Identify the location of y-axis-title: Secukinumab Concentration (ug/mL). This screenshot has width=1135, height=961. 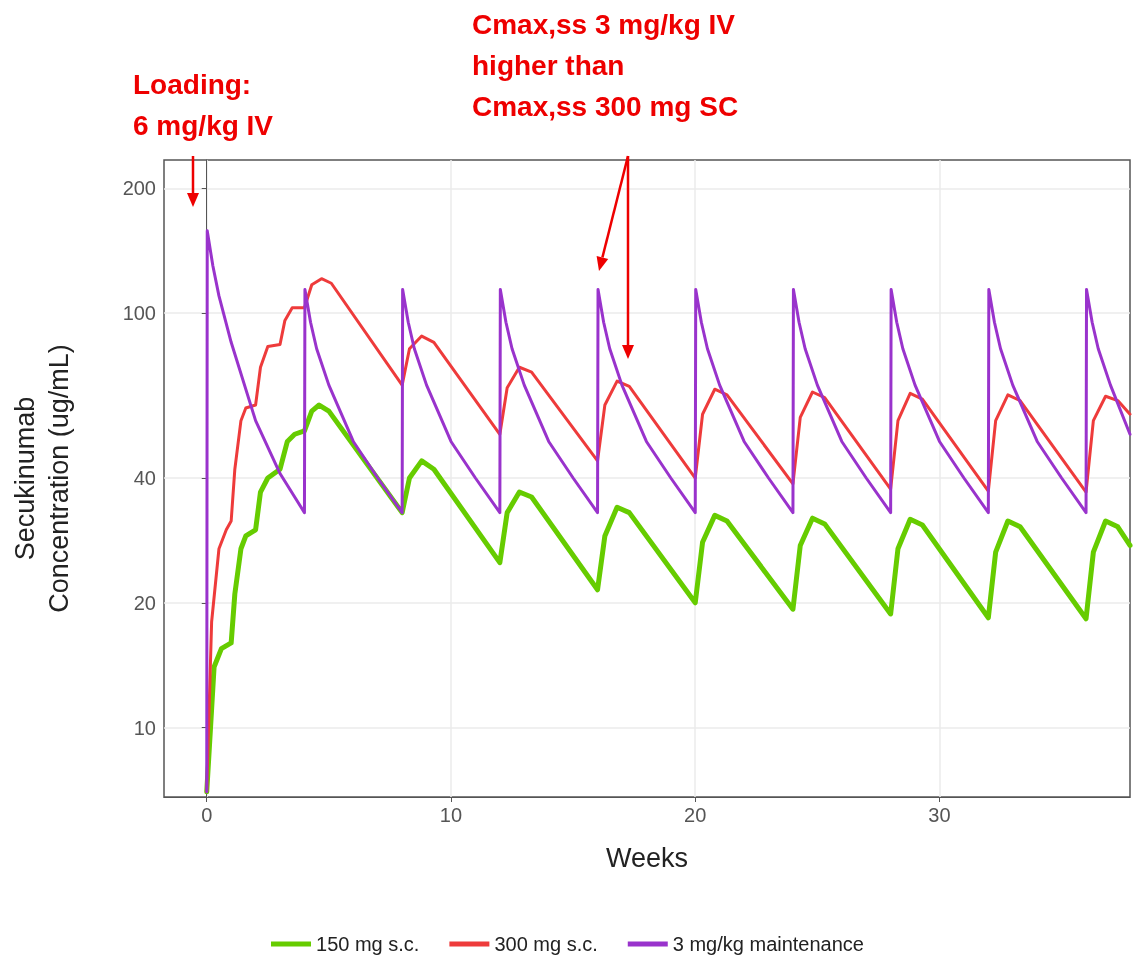
(42, 478).